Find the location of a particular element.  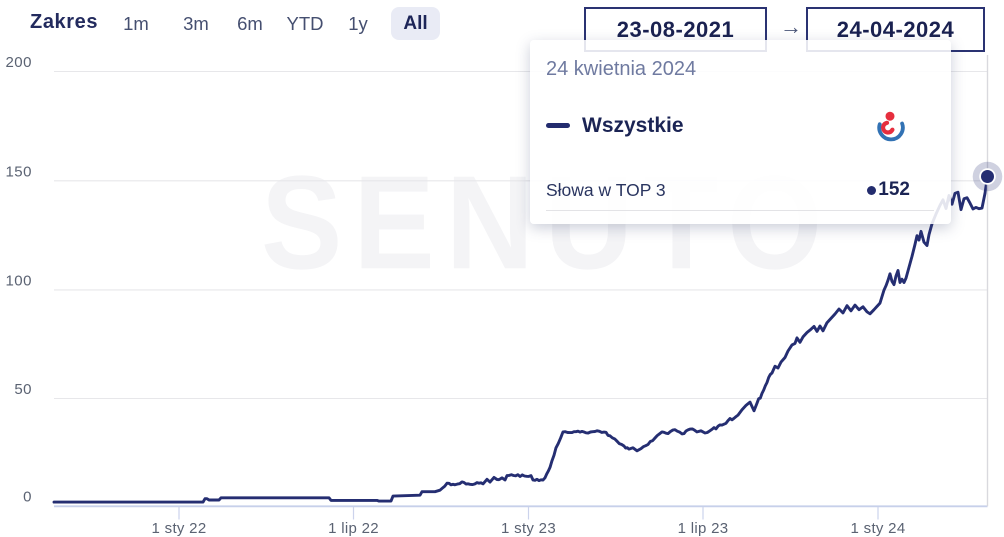

svg-text: 1 sty 24 is located at coordinates (878, 528).